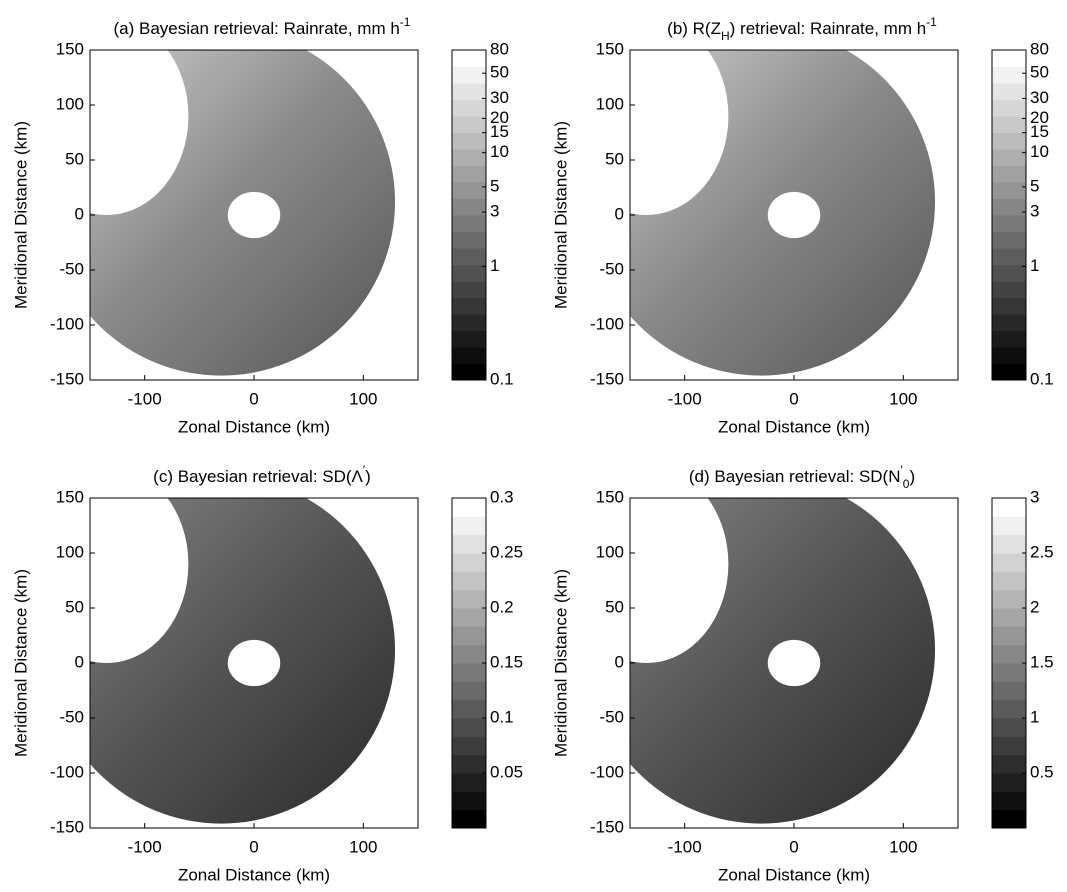 The image size is (1067, 892). Describe the element at coordinates (611, 268) in the screenshot. I see `y-tick-label: -50` at that location.